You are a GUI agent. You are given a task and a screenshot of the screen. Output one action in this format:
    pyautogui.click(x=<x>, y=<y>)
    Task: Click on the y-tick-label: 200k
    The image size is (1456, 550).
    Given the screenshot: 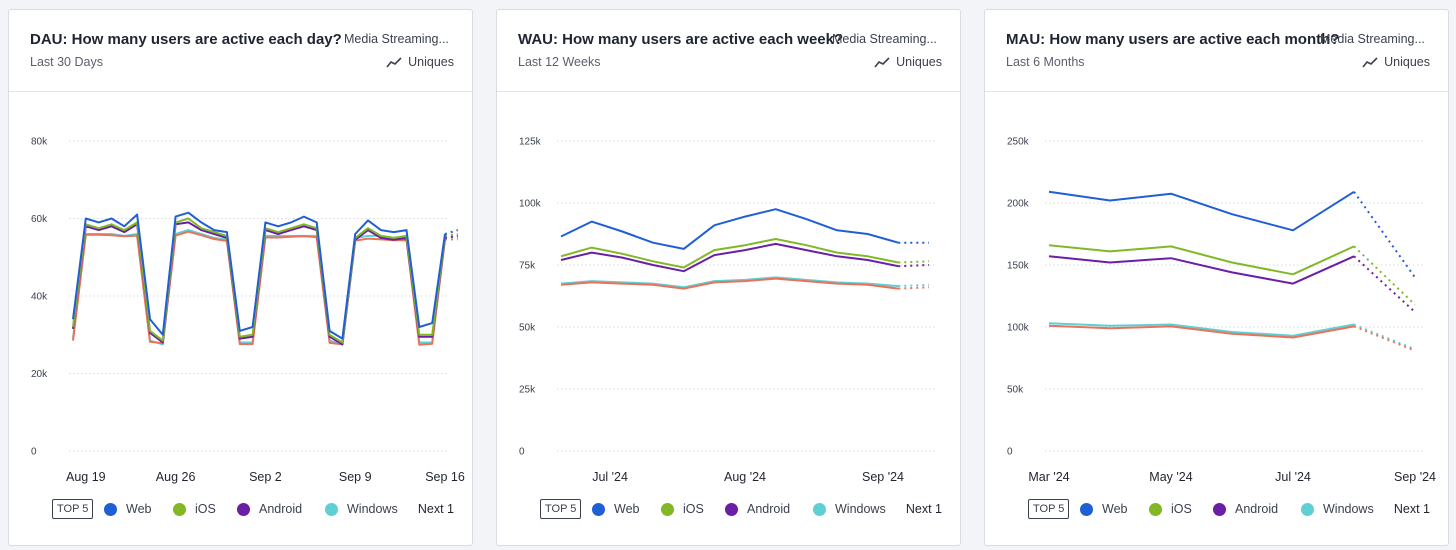 What is the action you would take?
    pyautogui.click(x=1018, y=204)
    